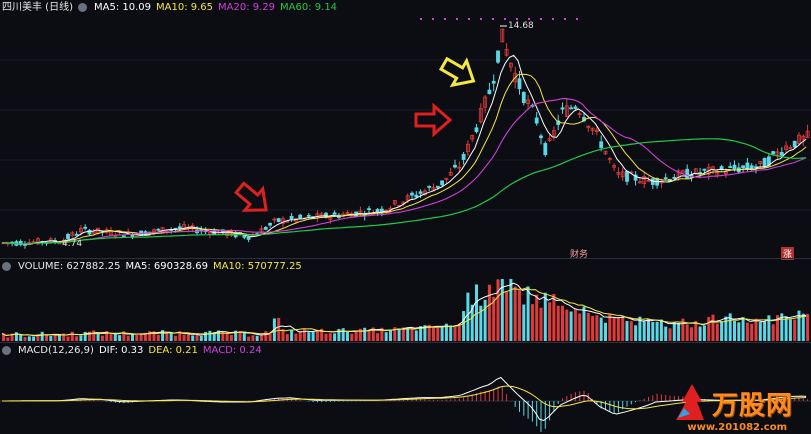 The image size is (811, 434). Describe the element at coordinates (185, 7) in the screenshot. I see `ma10-label: MA10: 9.65` at that location.